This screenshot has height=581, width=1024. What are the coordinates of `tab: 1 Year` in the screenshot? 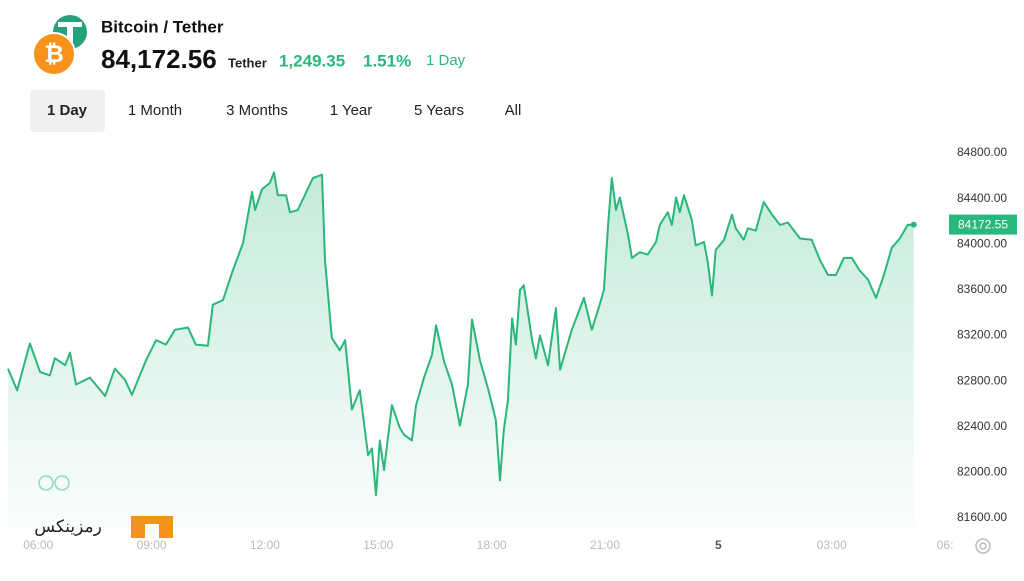 It's located at (351, 110).